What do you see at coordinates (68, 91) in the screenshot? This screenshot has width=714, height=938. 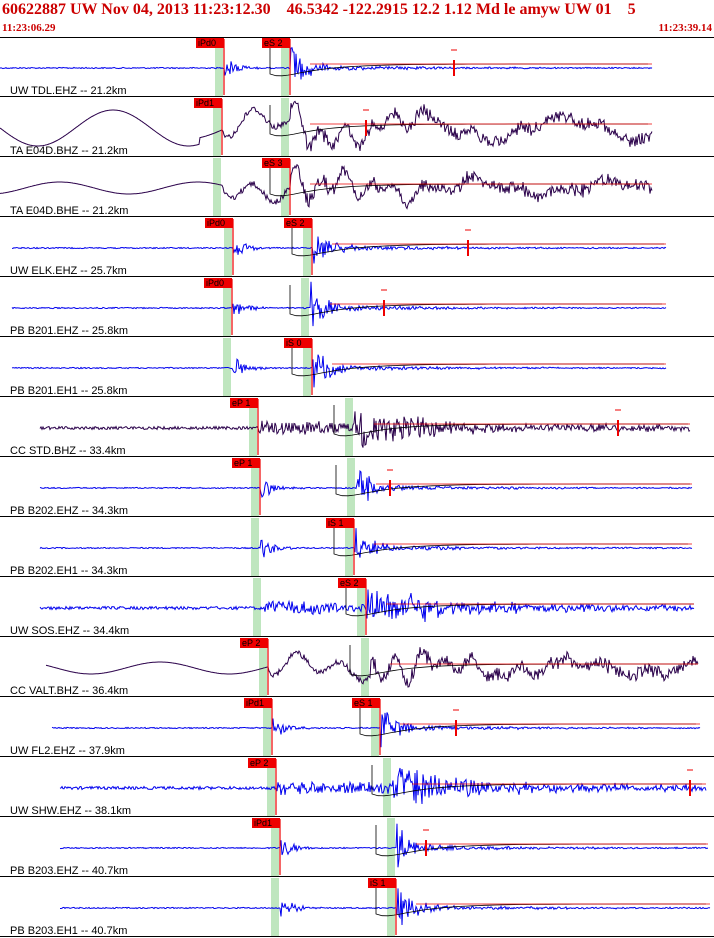 I see `channel-label: UW TDL.EHZ -- 21.2km` at bounding box center [68, 91].